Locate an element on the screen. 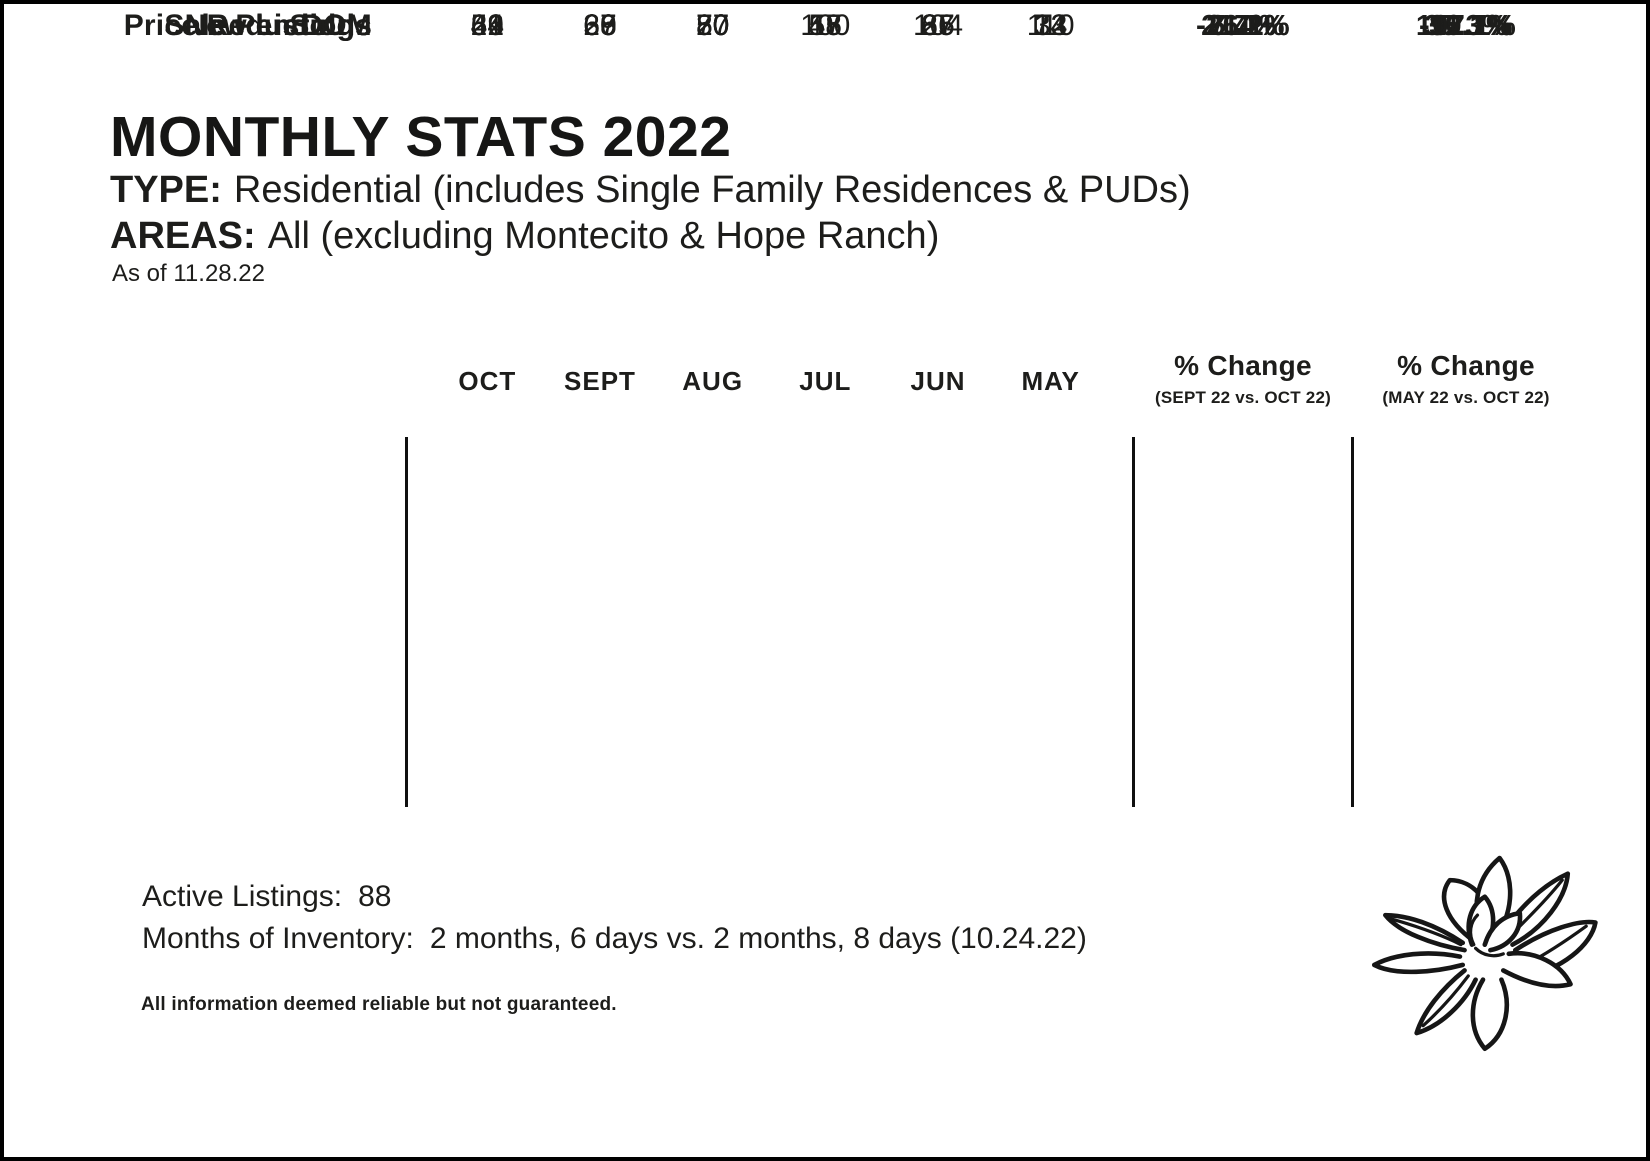 This screenshot has width=1650, height=1161. pct-change-may-subtitle: (MAY 22 vs. OCT 22) is located at coordinates (1466, 397).